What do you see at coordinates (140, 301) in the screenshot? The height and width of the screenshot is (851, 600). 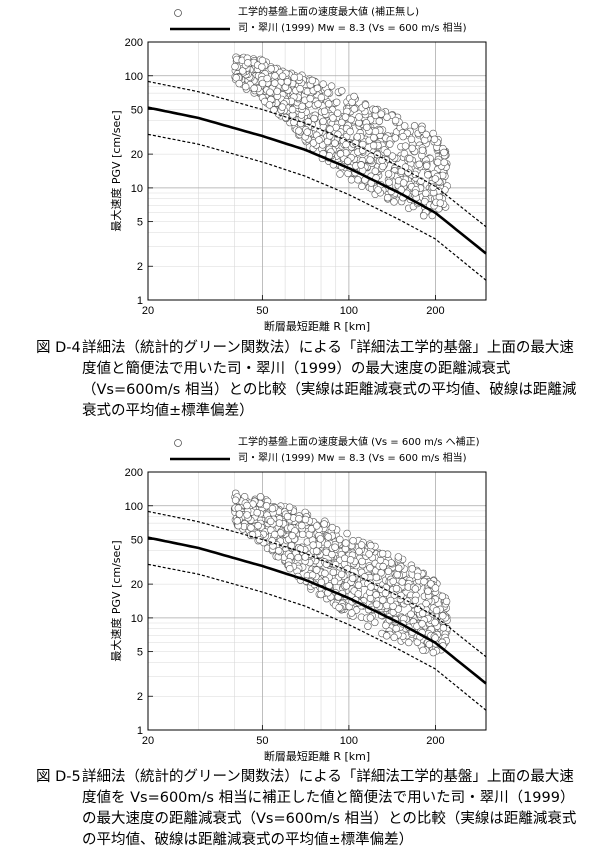 I see `y-tick-label: 1` at bounding box center [140, 301].